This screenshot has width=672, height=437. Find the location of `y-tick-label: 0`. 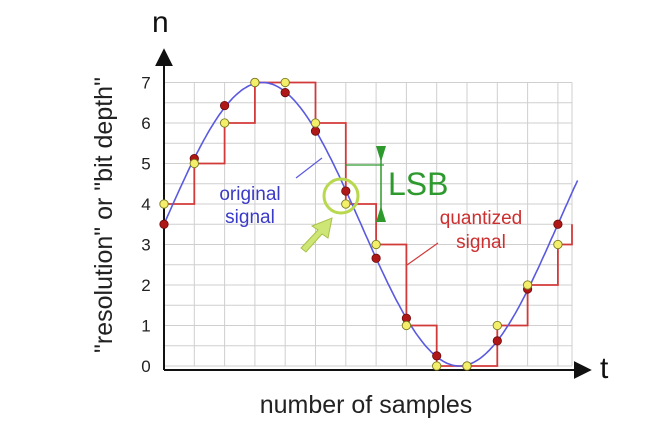

y-tick-label: 0 is located at coordinates (145, 366).